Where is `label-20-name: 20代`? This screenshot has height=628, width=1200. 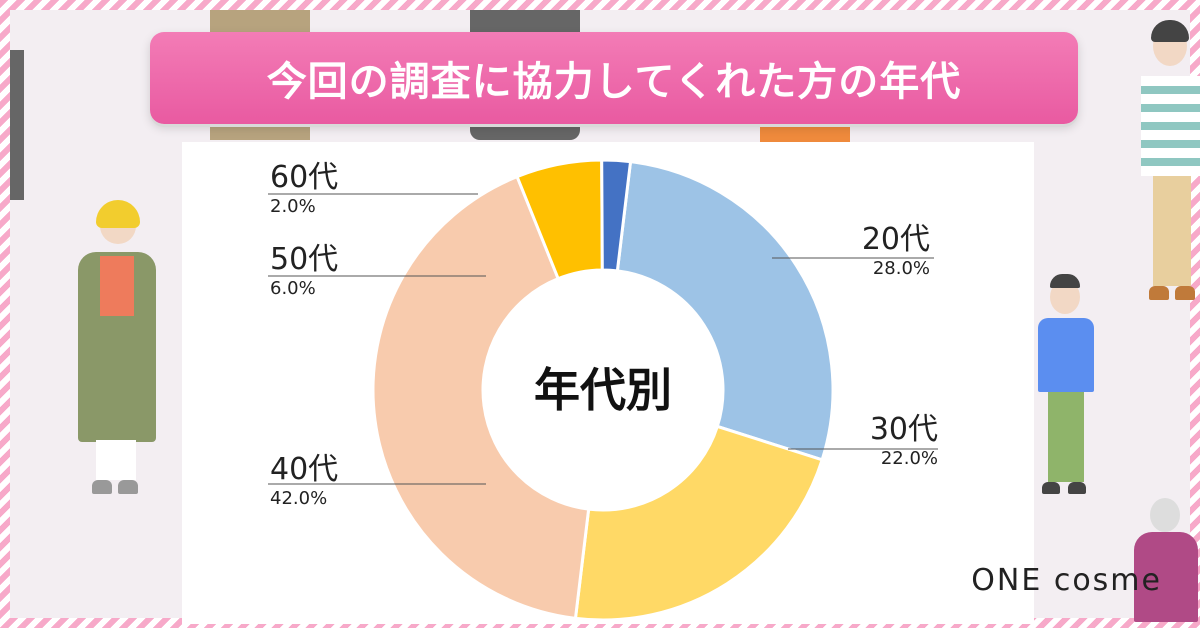 label-20-name: 20代 is located at coordinates (895, 239).